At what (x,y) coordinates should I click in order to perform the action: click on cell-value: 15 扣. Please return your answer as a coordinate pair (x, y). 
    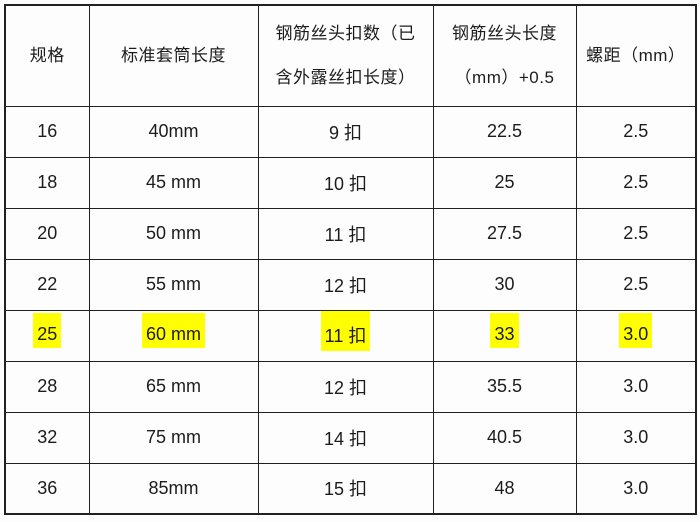
    Looking at the image, I should click on (345, 489).